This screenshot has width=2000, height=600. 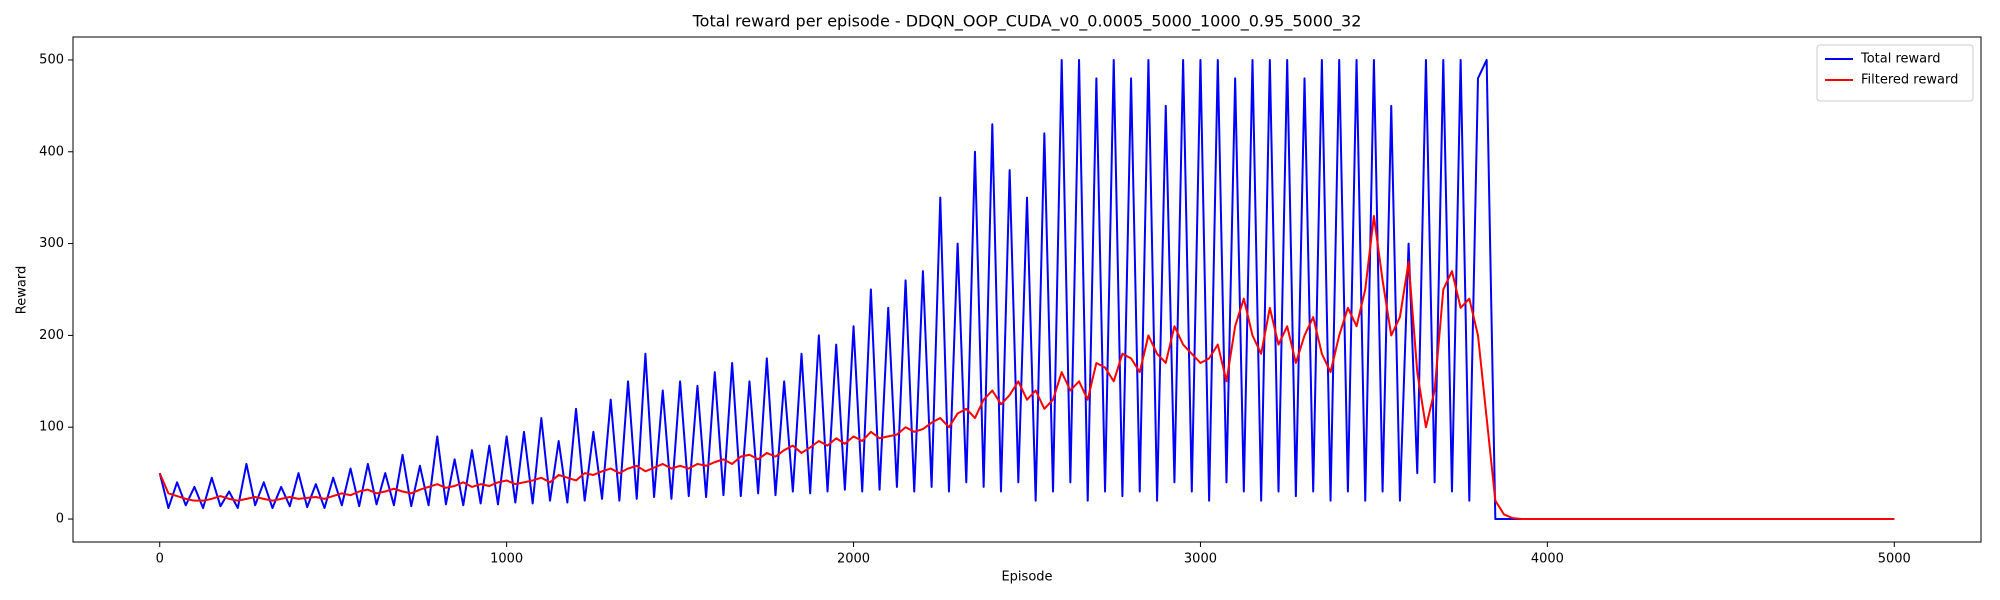 What do you see at coordinates (22, 290) in the screenshot?
I see `y-axis-label: Reward` at bounding box center [22, 290].